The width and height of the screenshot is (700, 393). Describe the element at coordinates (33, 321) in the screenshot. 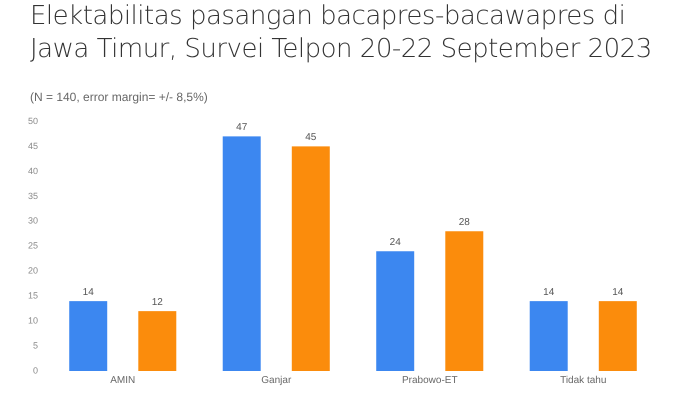

I see `y-tick-label: 10` at that location.